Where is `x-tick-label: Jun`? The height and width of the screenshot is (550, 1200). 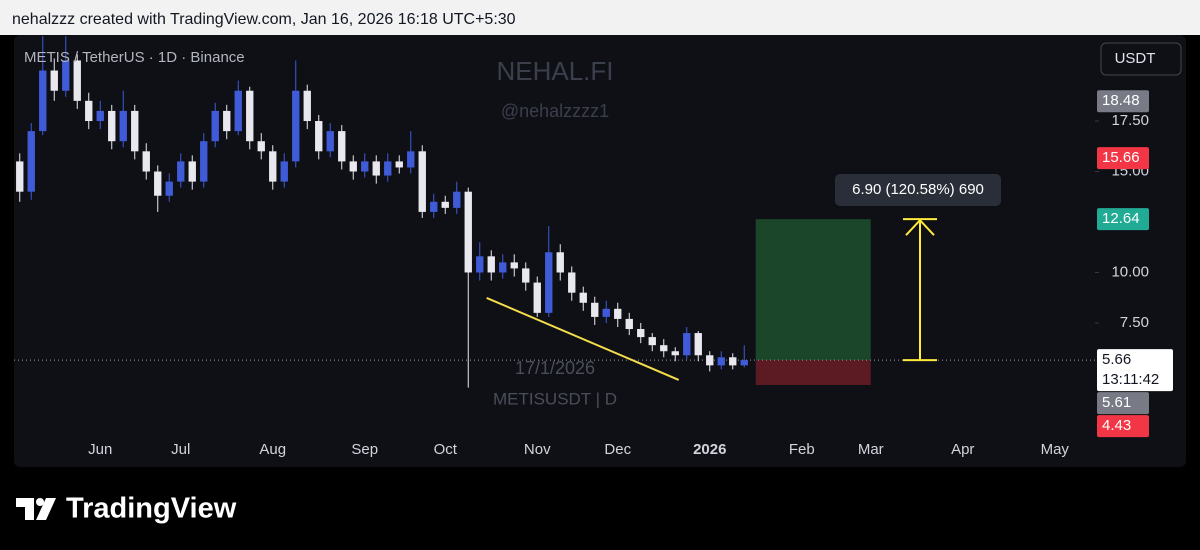 x-tick-label: Jun is located at coordinates (100, 449).